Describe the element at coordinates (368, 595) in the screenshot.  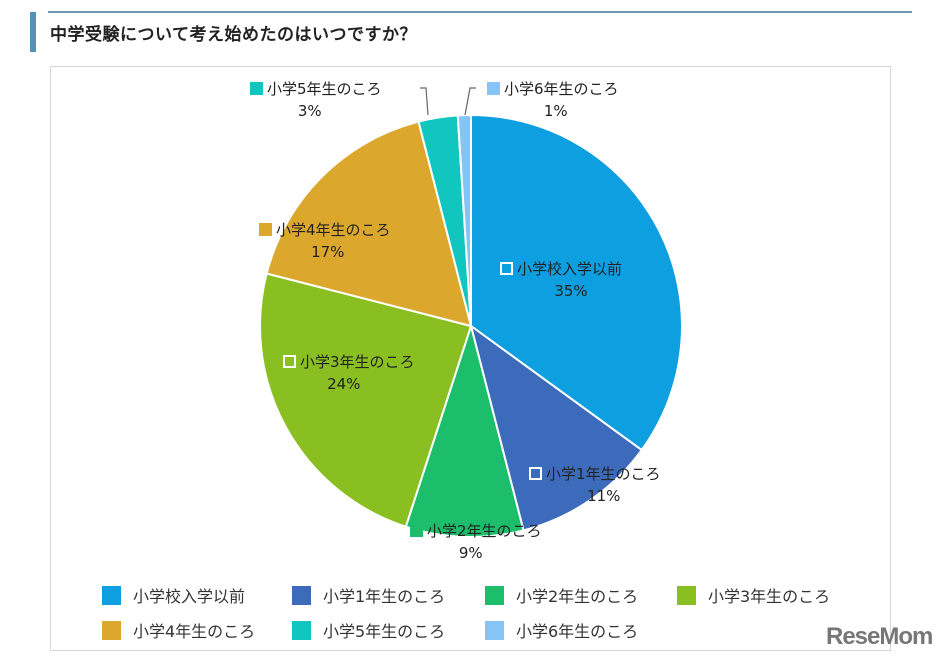
I see `legend-item-grade1: 小学1年生のころ` at that location.